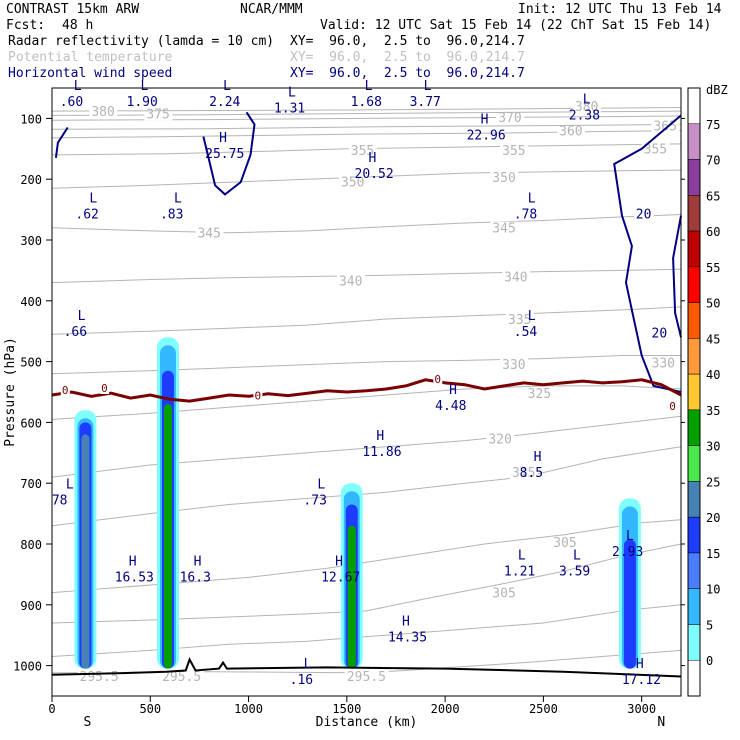 The image size is (740, 740). Describe the element at coordinates (713, 482) in the screenshot. I see `colorbar-tick-label: 25` at that location.